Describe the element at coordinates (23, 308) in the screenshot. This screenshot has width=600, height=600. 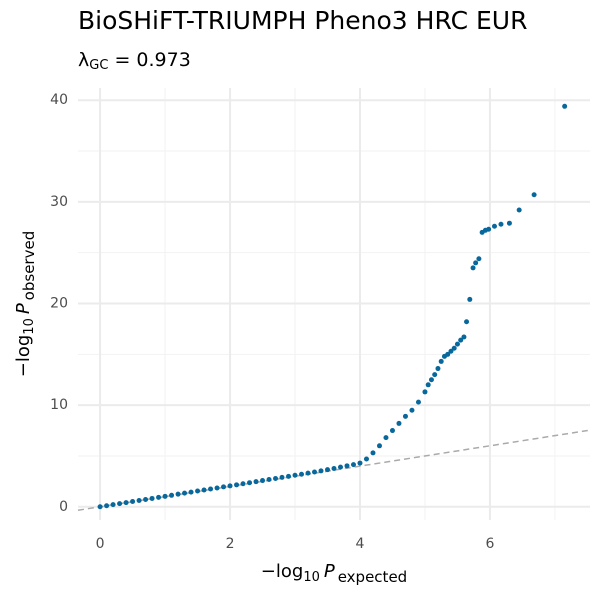
I see `y-label-variable: P` at that location.